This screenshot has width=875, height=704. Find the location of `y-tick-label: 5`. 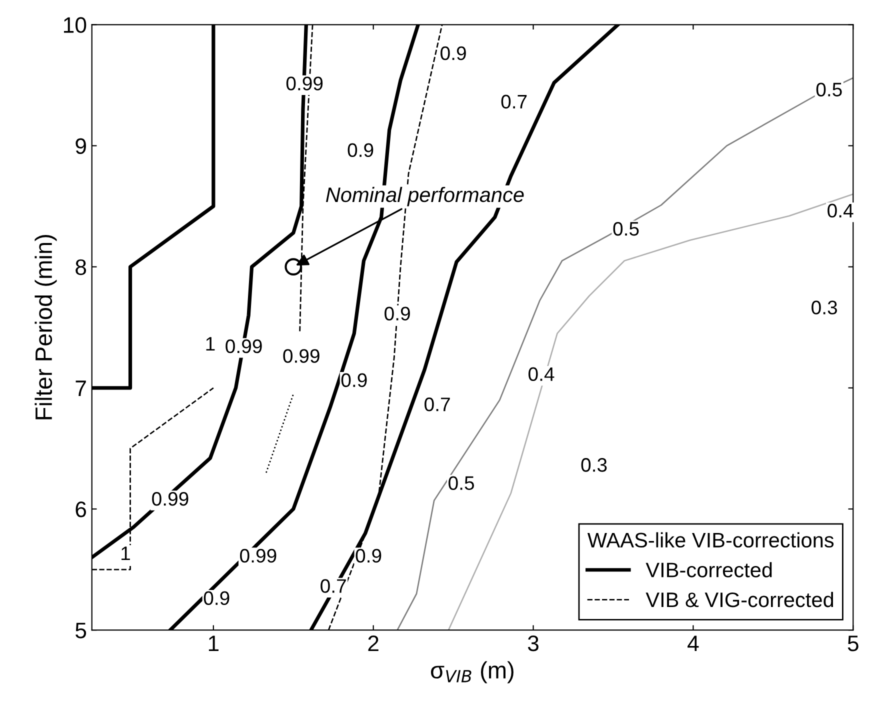

y-tick-label: 5 is located at coordinates (81, 630).